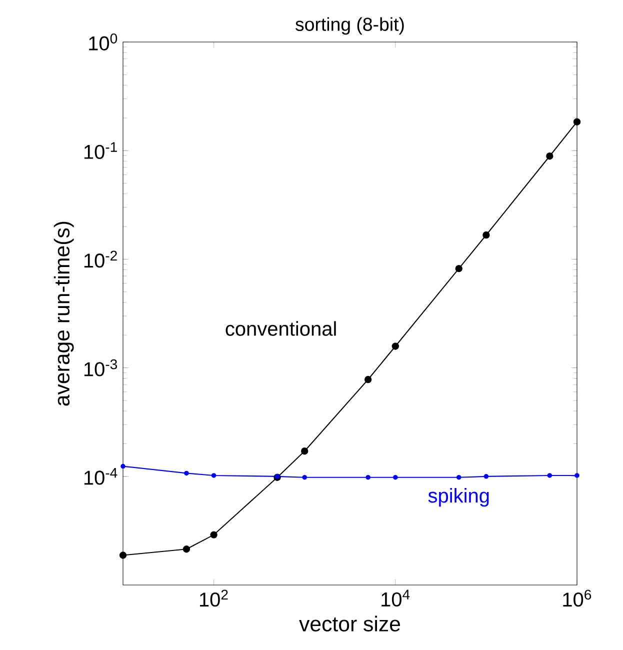 The width and height of the screenshot is (623, 650). I want to click on y-tick-label: 10$^{0}$, so click(103, 42).